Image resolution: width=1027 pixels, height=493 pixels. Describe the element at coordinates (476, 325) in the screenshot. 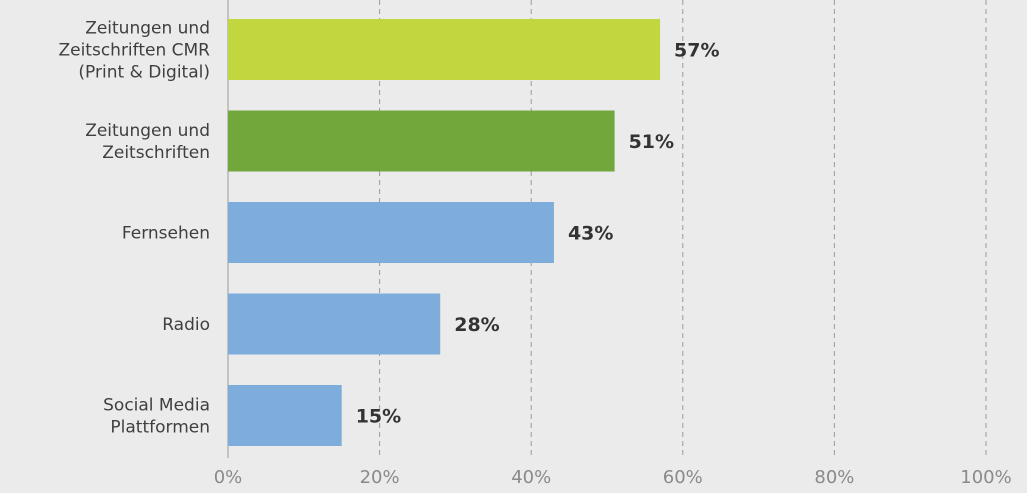

I see `value-label-3: 28%` at that location.